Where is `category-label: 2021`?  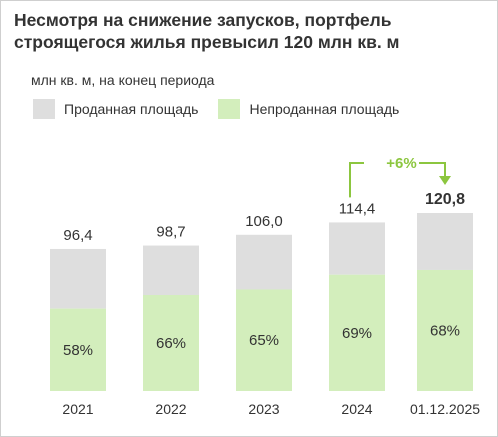 category-label: 2021 is located at coordinates (77, 409).